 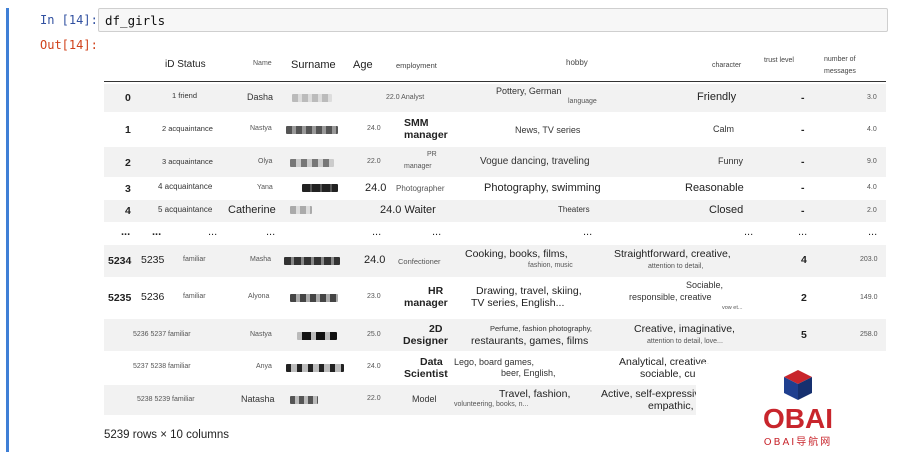 What do you see at coordinates (548, 130) in the screenshot?
I see `hobby-cell: News, TV series` at bounding box center [548, 130].